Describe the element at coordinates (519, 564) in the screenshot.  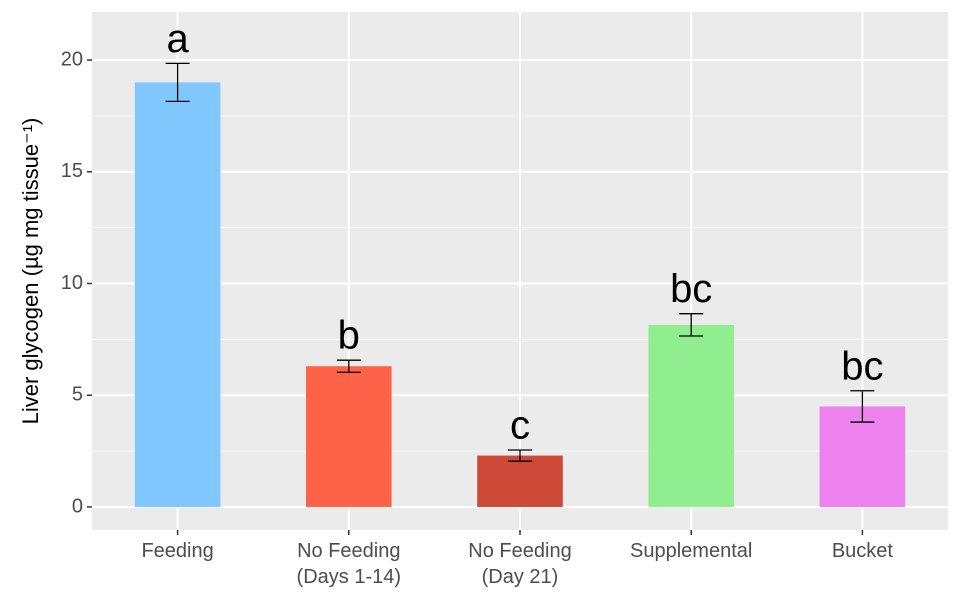
I see `x-tick-label: No Feeding (Day 21)` at that location.